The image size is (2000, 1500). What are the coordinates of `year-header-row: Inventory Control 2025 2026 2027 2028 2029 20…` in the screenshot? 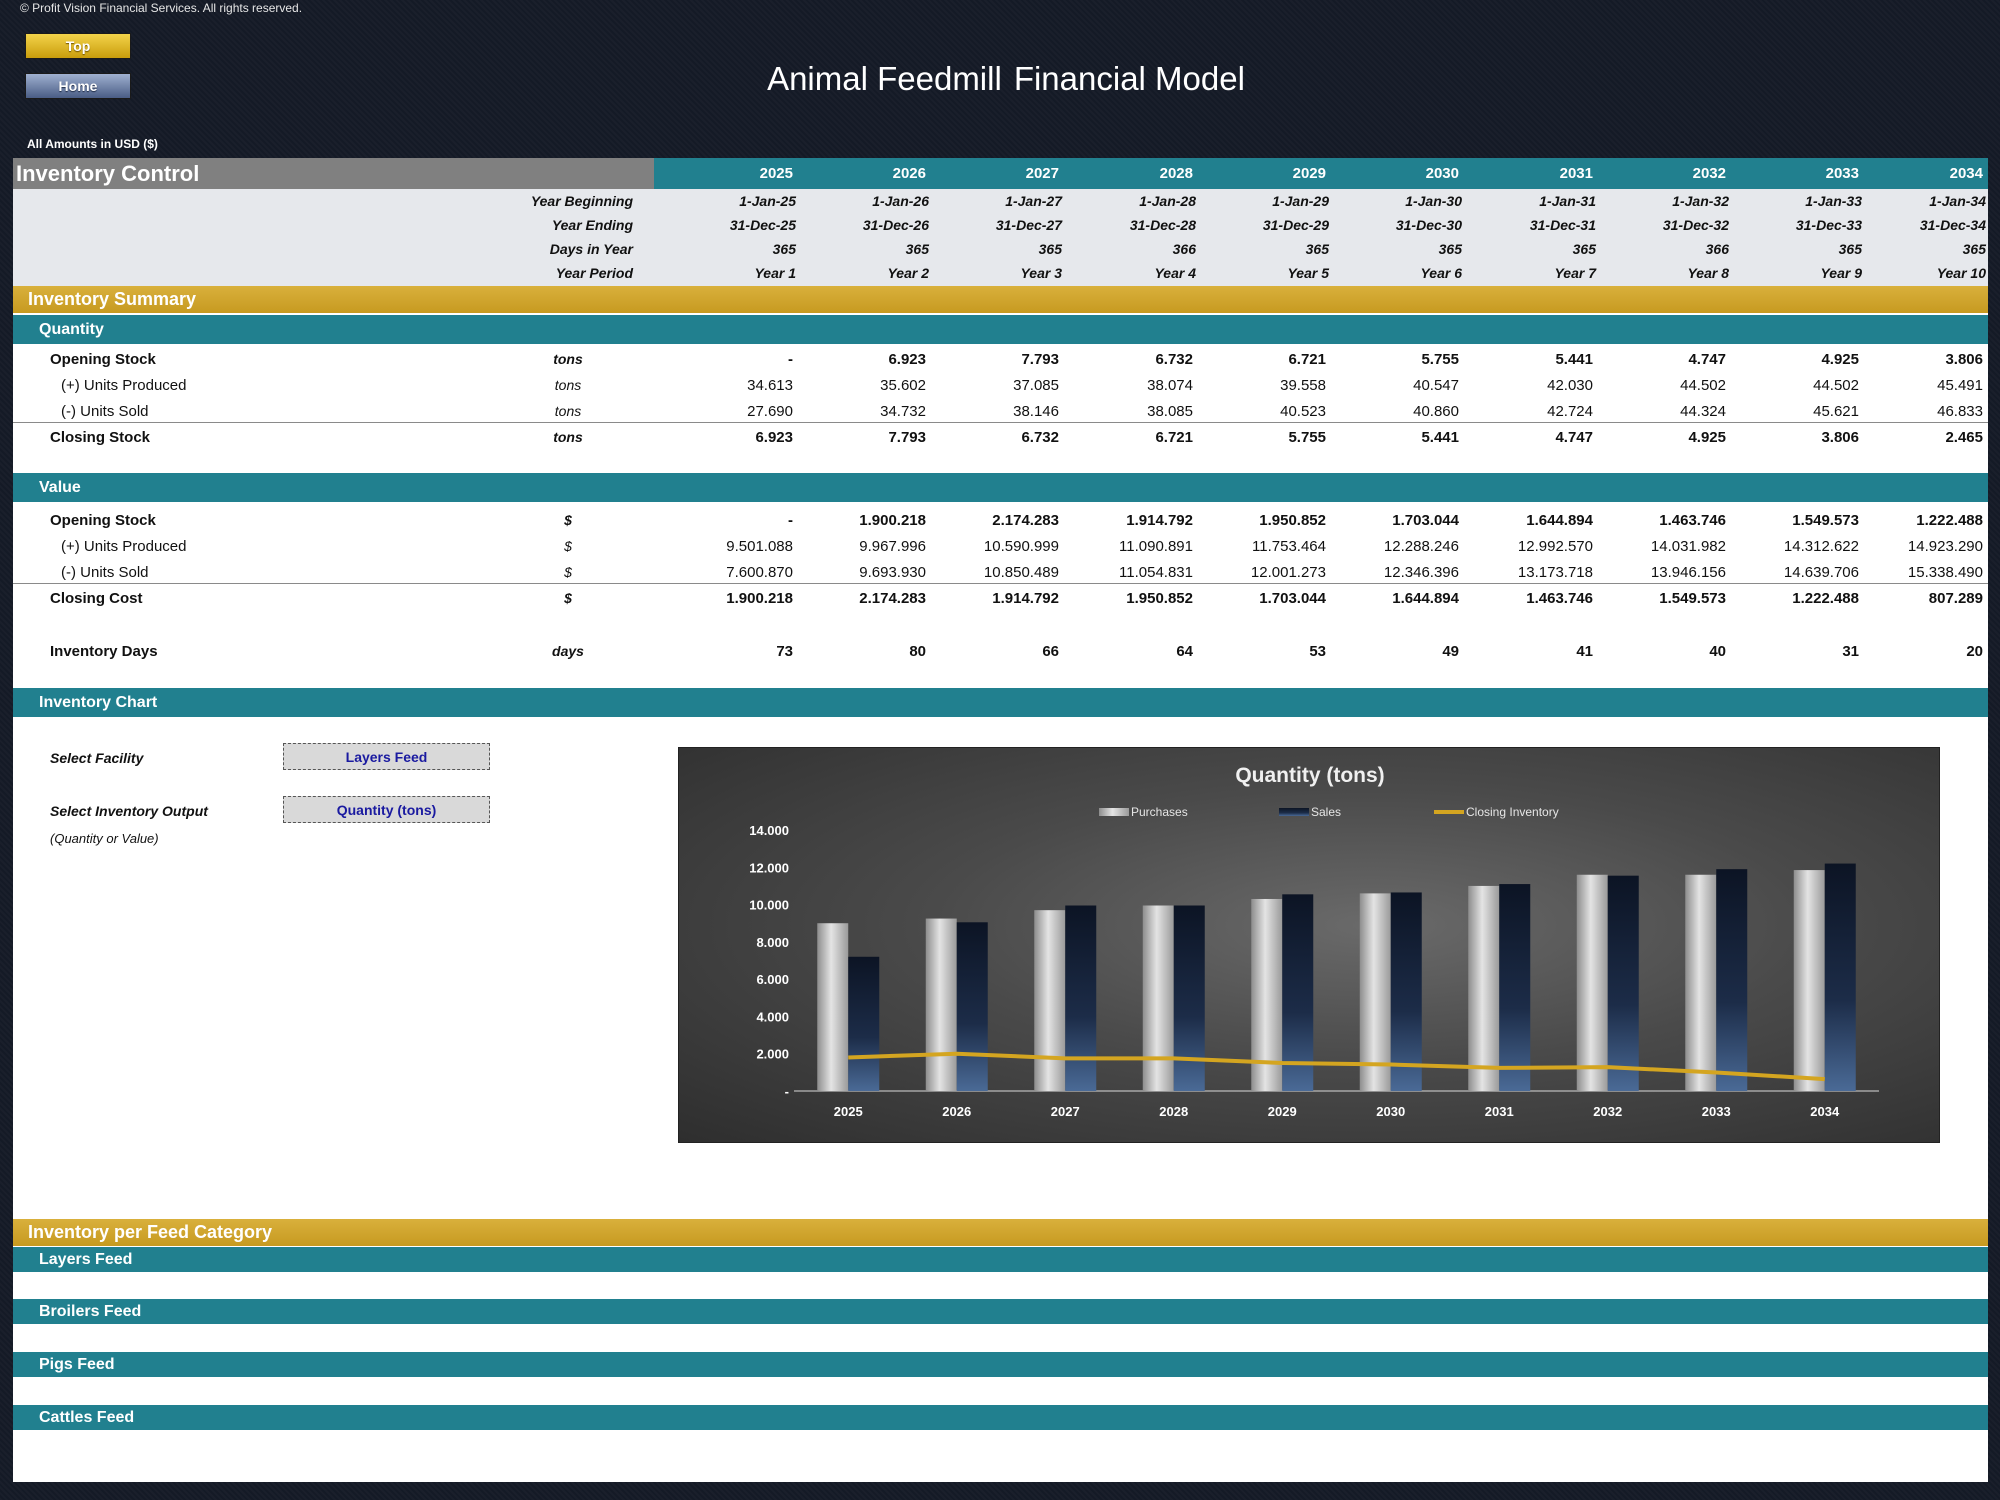 It's located at (1000, 173).